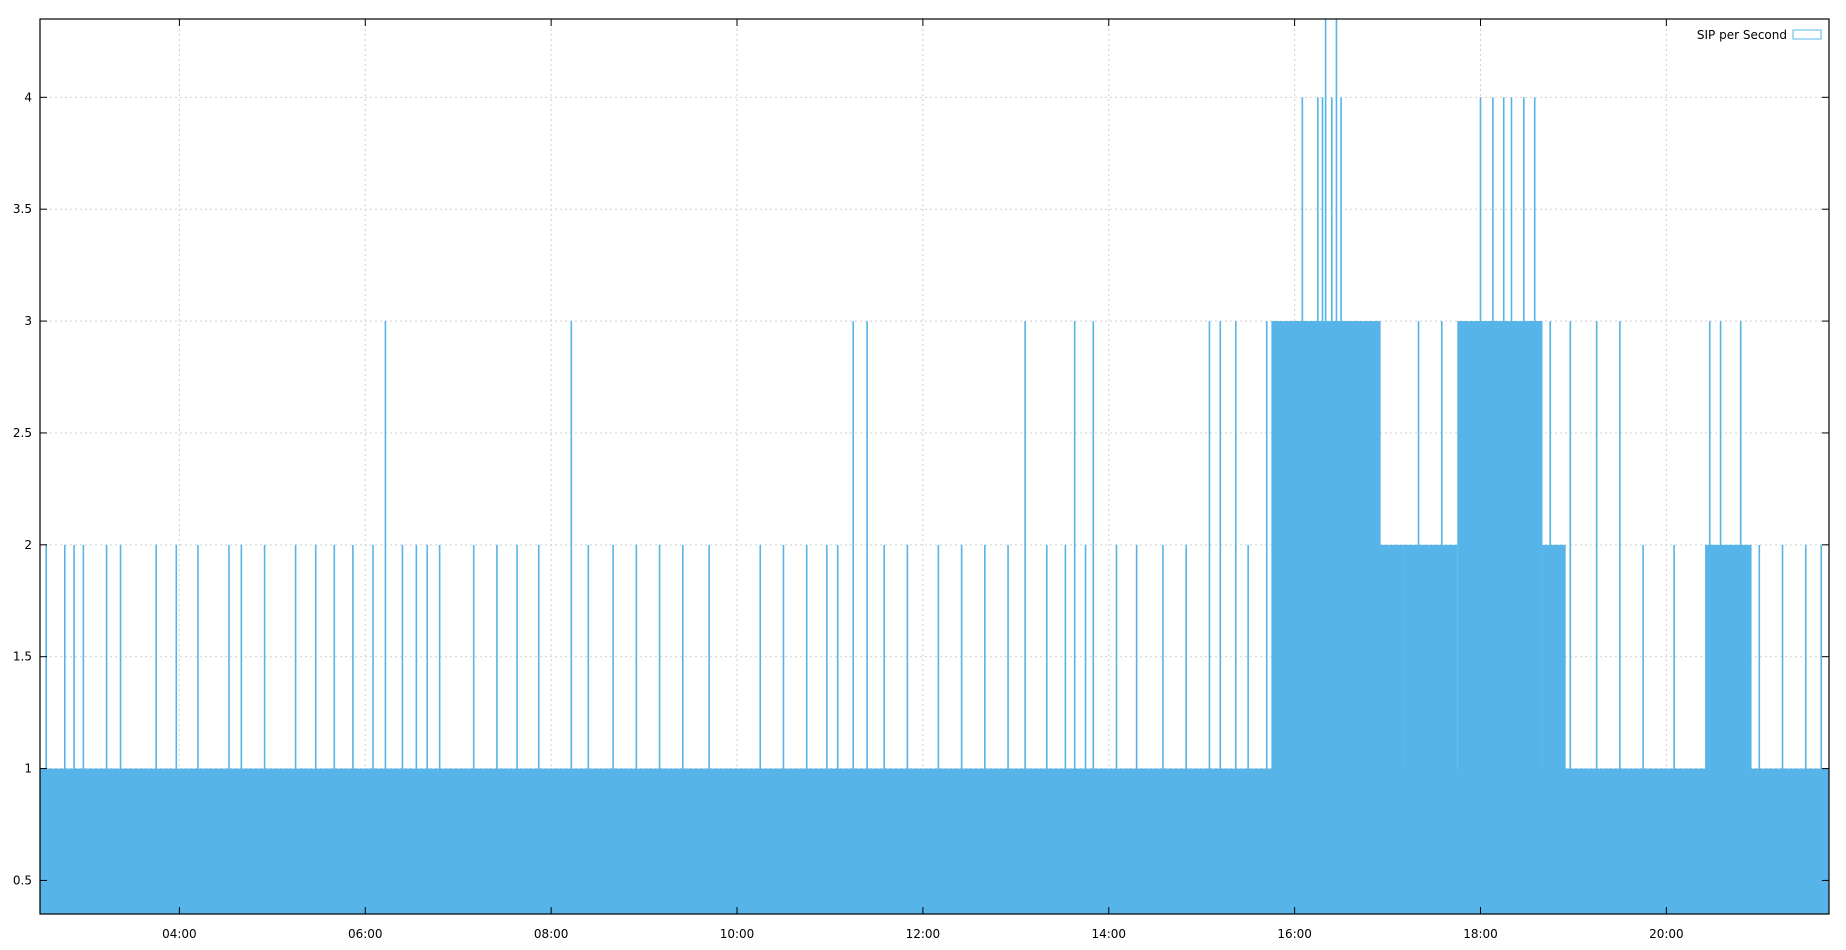  Describe the element at coordinates (1742, 35) in the screenshot. I see `legend-label: SIP per Second` at that location.